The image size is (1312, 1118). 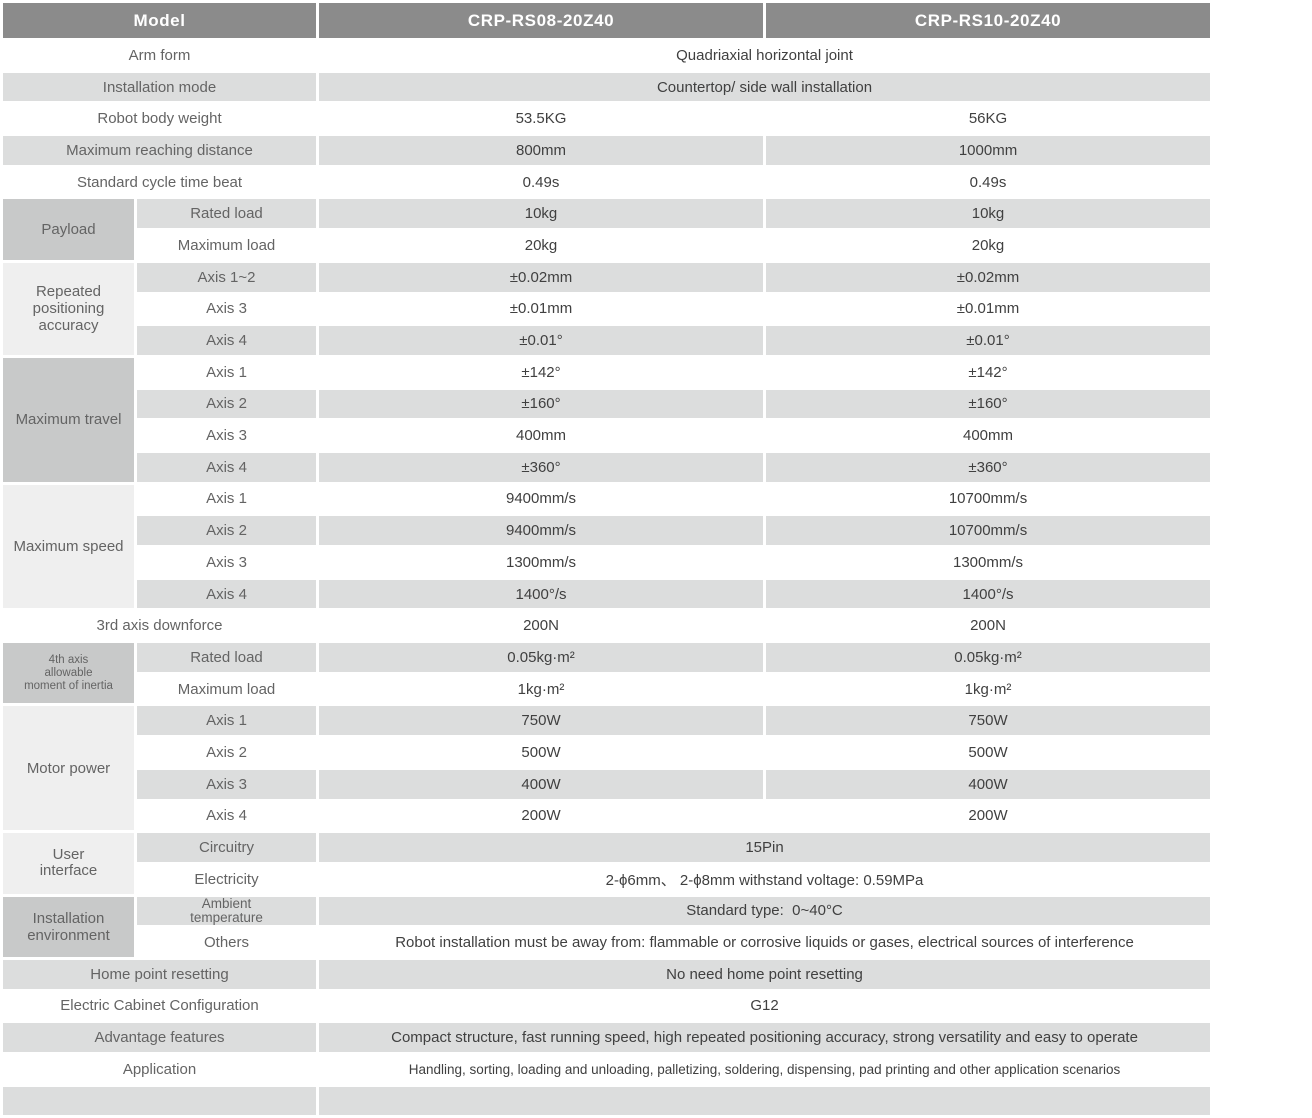 What do you see at coordinates (227, 245) in the screenshot?
I see `payload-max-label: Maximum load` at bounding box center [227, 245].